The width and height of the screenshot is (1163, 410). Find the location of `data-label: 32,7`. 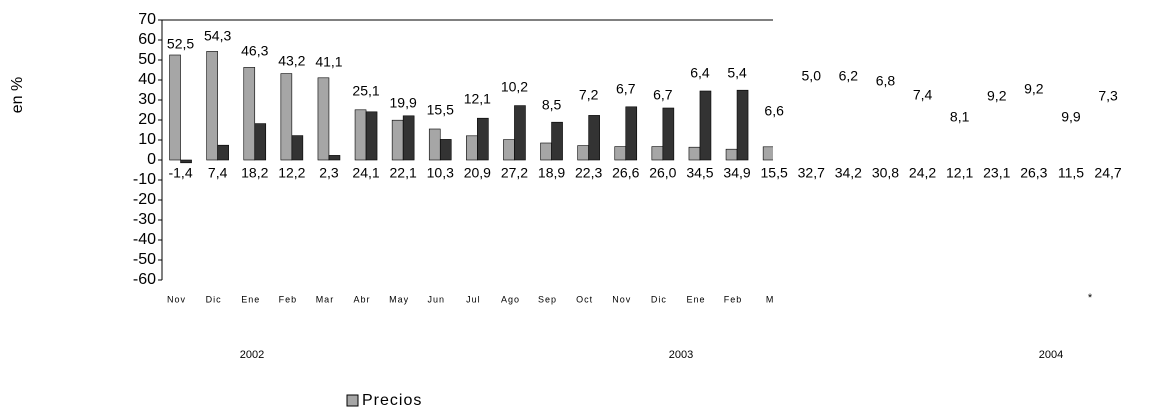

data-label: 32,7 is located at coordinates (811, 173).